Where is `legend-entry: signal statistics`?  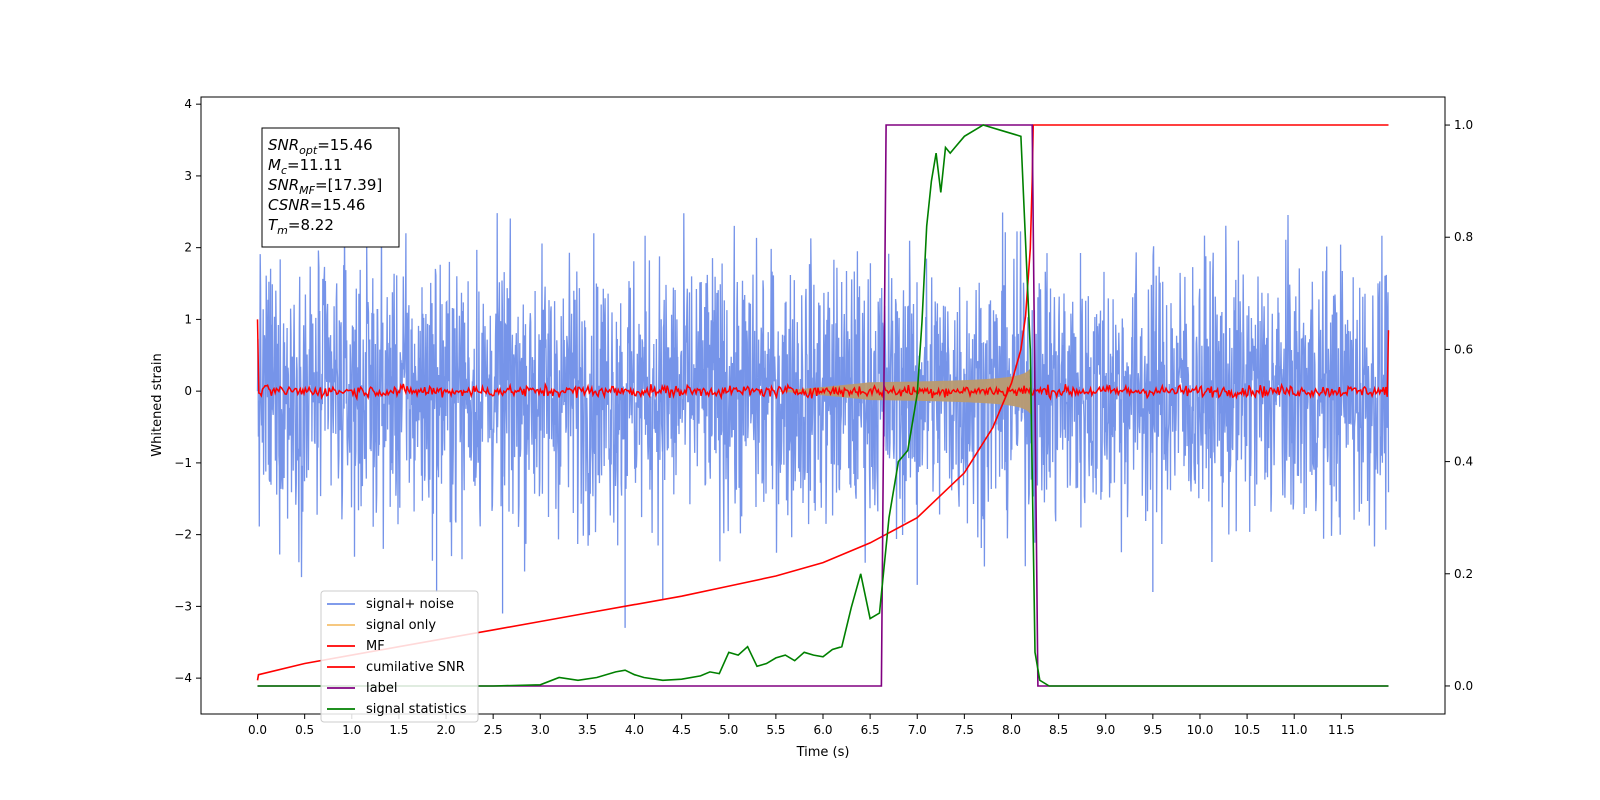
legend-entry: signal statistics is located at coordinates (416, 709).